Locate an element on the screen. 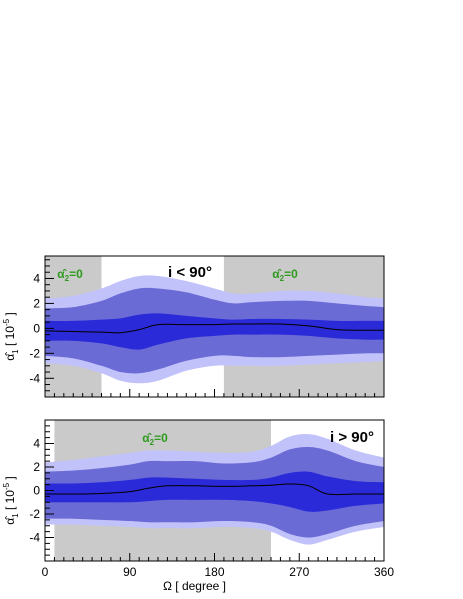 The height and width of the screenshot is (599, 463). x-tick-label: 180 is located at coordinates (214, 572).